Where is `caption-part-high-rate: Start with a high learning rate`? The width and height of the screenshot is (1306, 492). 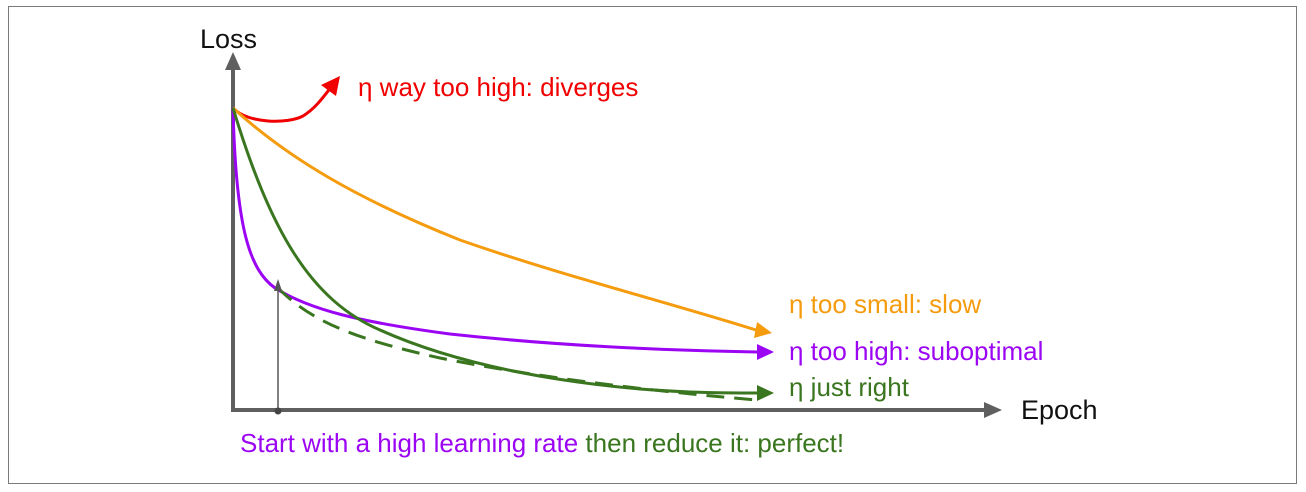
caption-part-high-rate: Start with a high learning rate is located at coordinates (409, 443).